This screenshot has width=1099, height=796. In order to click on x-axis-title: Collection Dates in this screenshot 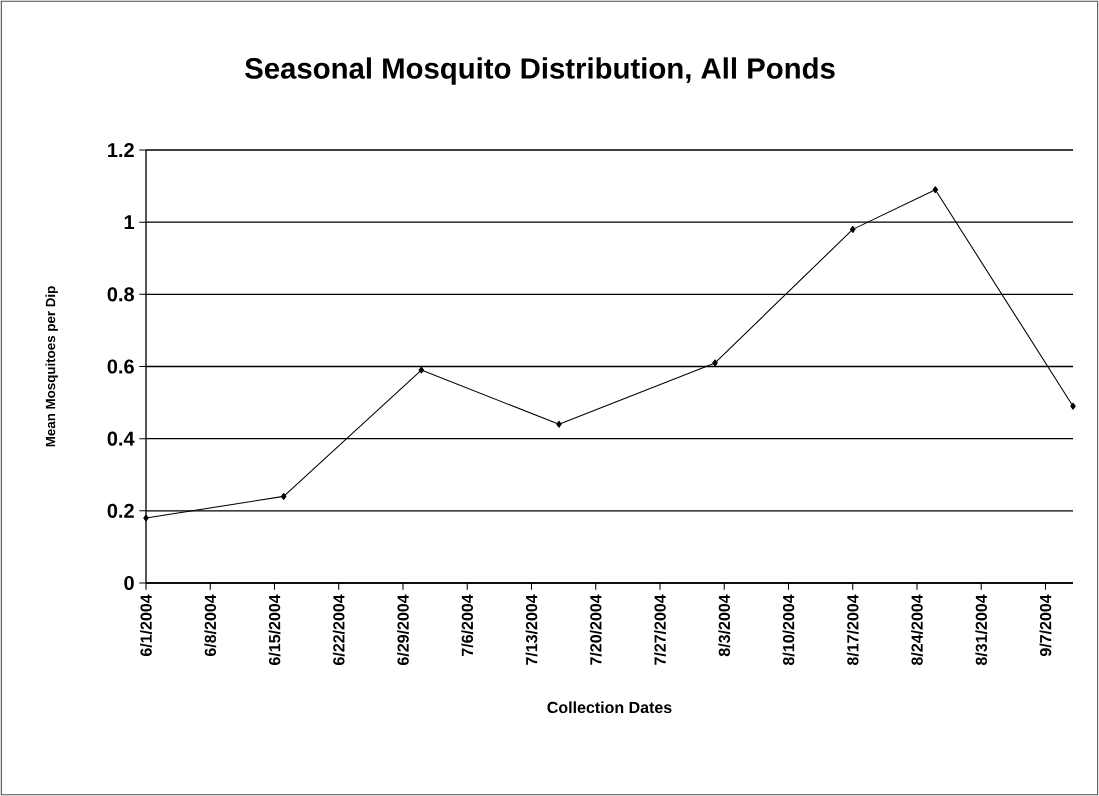, I will do `click(609, 707)`.